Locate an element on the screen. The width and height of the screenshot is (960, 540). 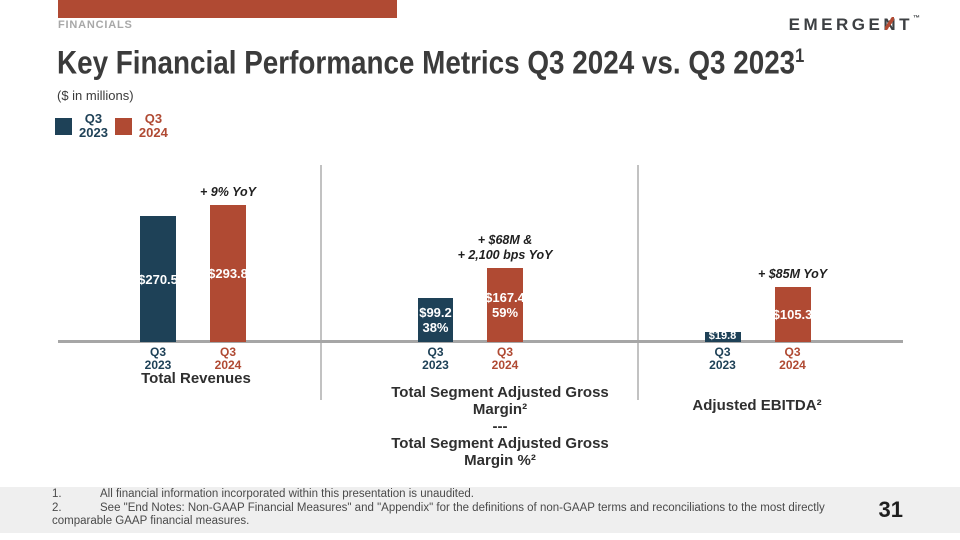
bar-group-q3-2023: $99.2 38% Q3 2023 is located at coordinates (435, 335).